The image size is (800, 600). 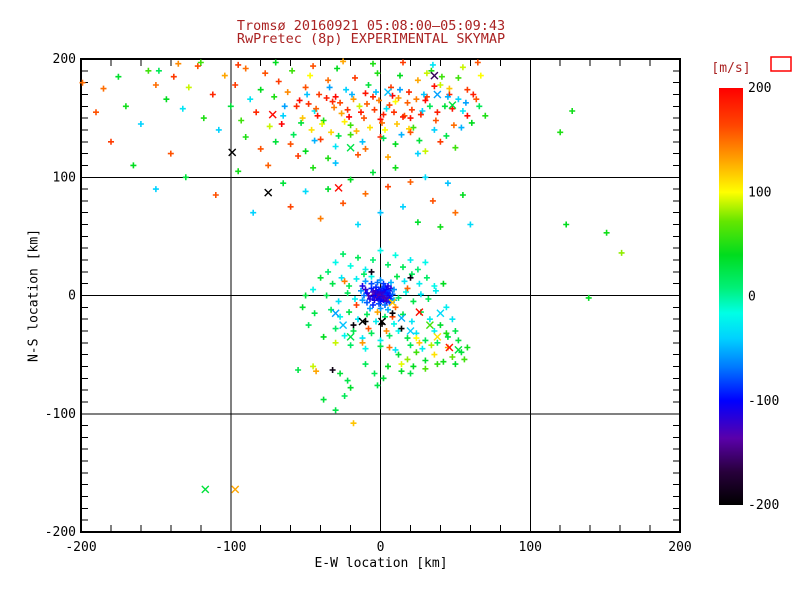 What do you see at coordinates (80, 547) in the screenshot?
I see `x-tick-label: -200` at bounding box center [80, 547].